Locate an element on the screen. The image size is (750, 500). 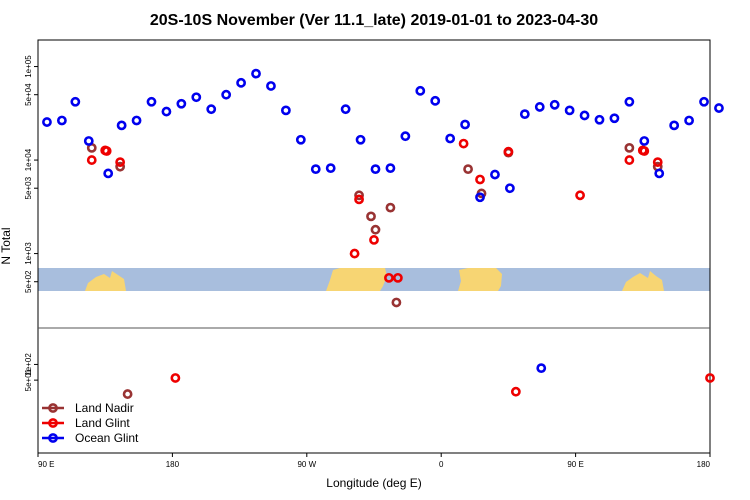
land-ocean-map-strip is located at coordinates (374, 279).